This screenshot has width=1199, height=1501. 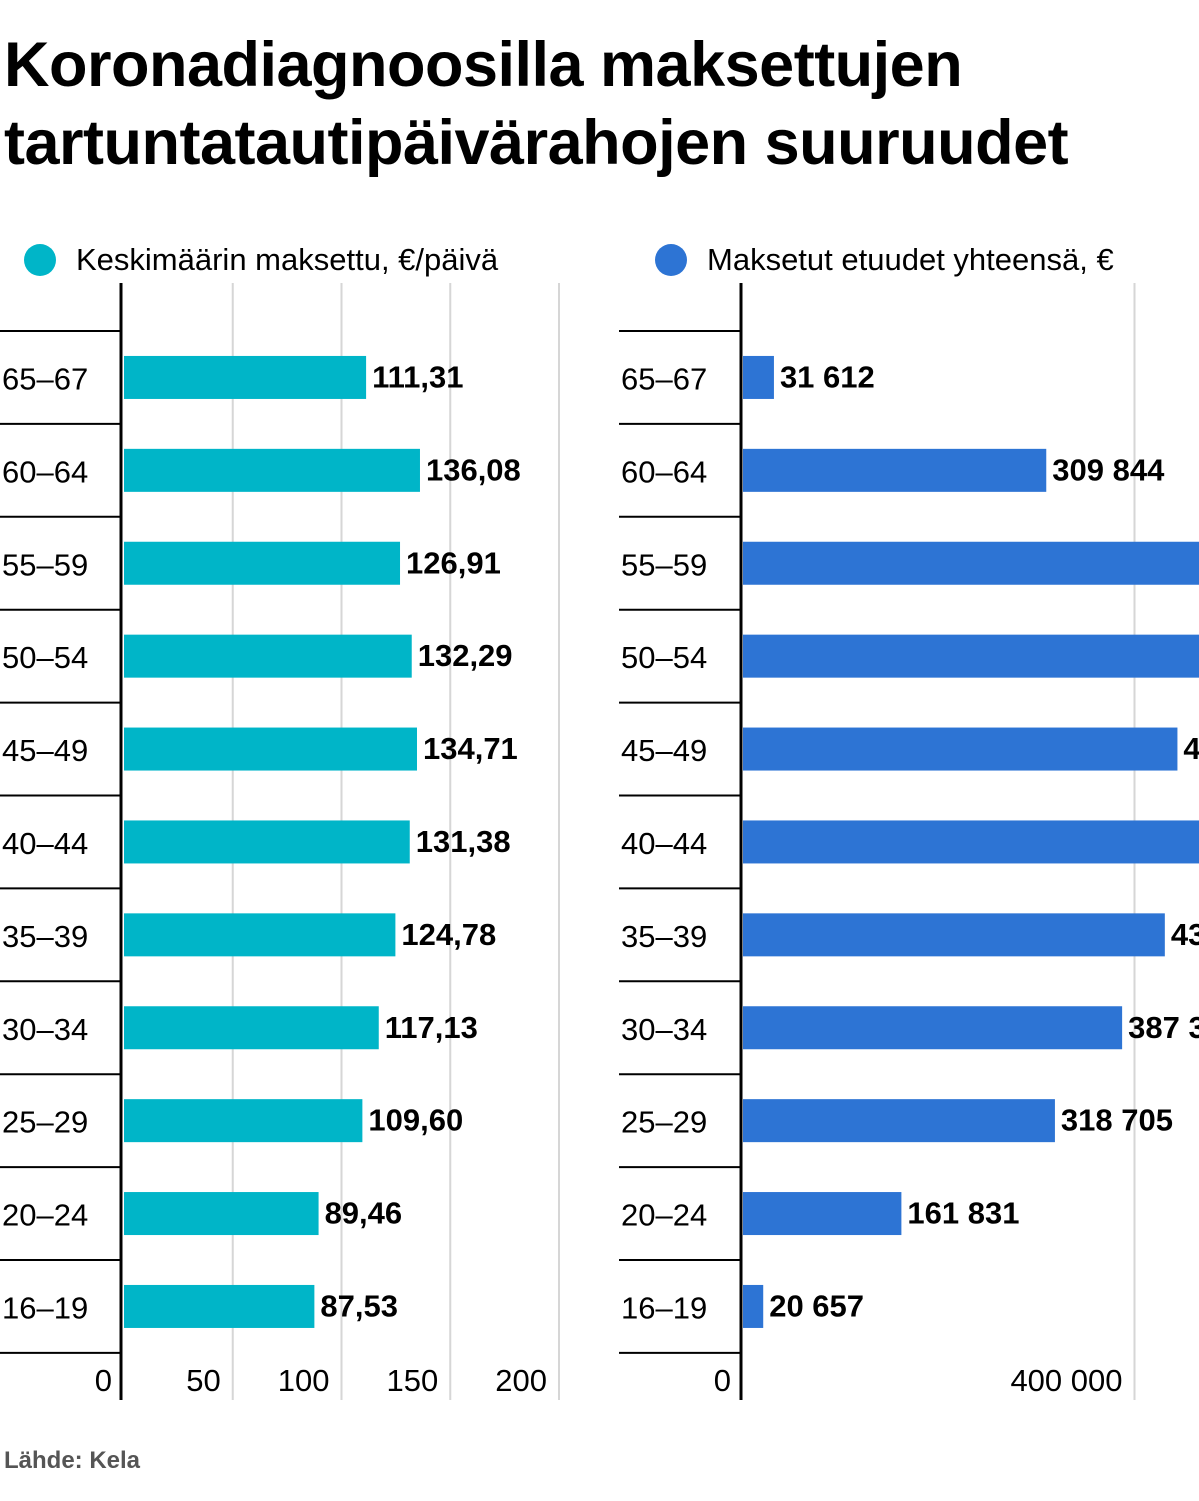 What do you see at coordinates (470, 748) in the screenshot?
I see `value-label: 134,71` at bounding box center [470, 748].